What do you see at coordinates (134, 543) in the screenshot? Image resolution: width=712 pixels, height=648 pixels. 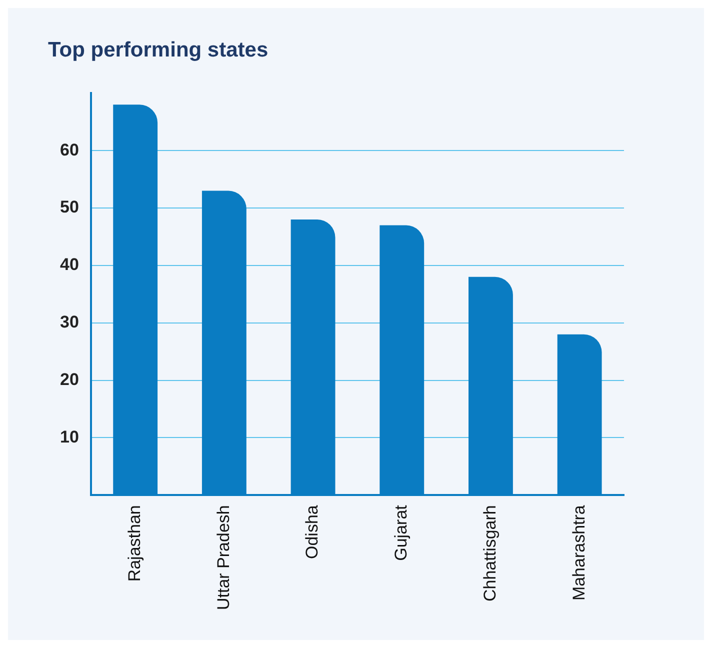 I see `x-tick-label: Rajasthan` at bounding box center [134, 543].